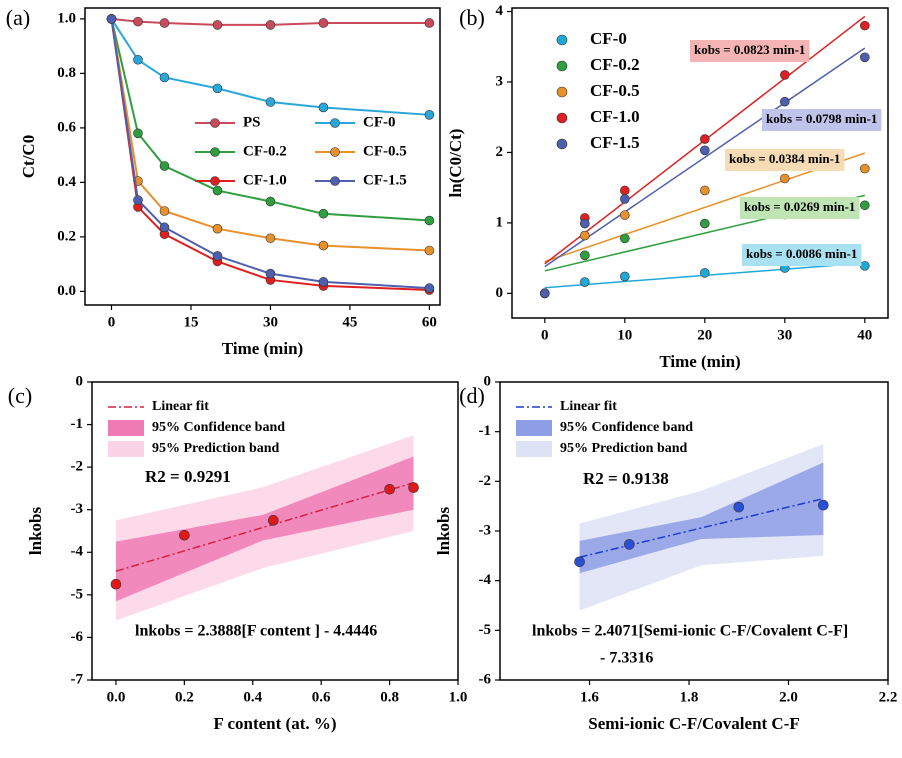 The height and width of the screenshot is (758, 902). What do you see at coordinates (66, 236) in the screenshot?
I see `y-tick-label: 0.2` at bounding box center [66, 236].